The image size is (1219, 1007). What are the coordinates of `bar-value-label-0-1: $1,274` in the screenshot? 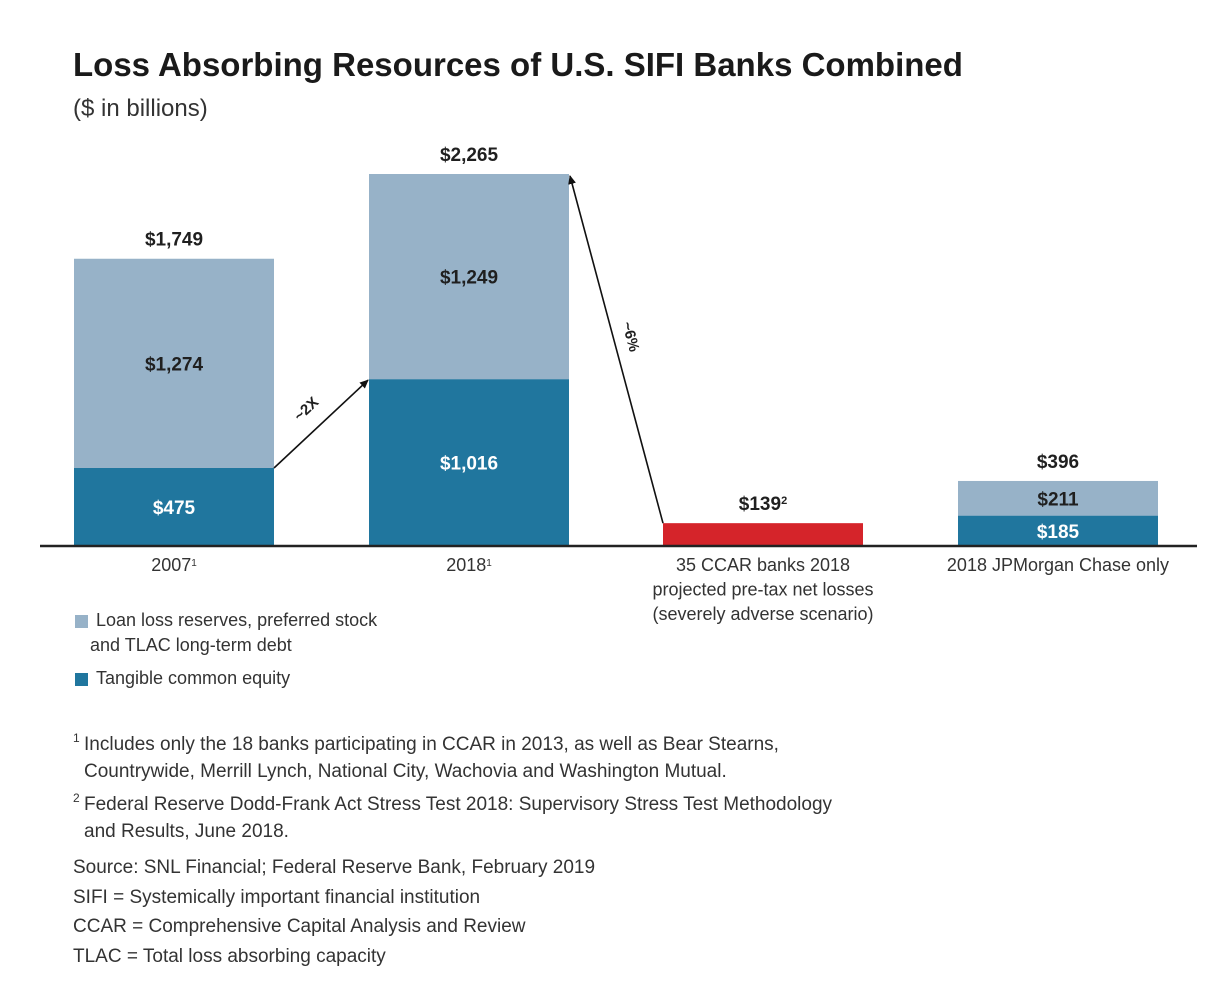 It's located at (174, 364).